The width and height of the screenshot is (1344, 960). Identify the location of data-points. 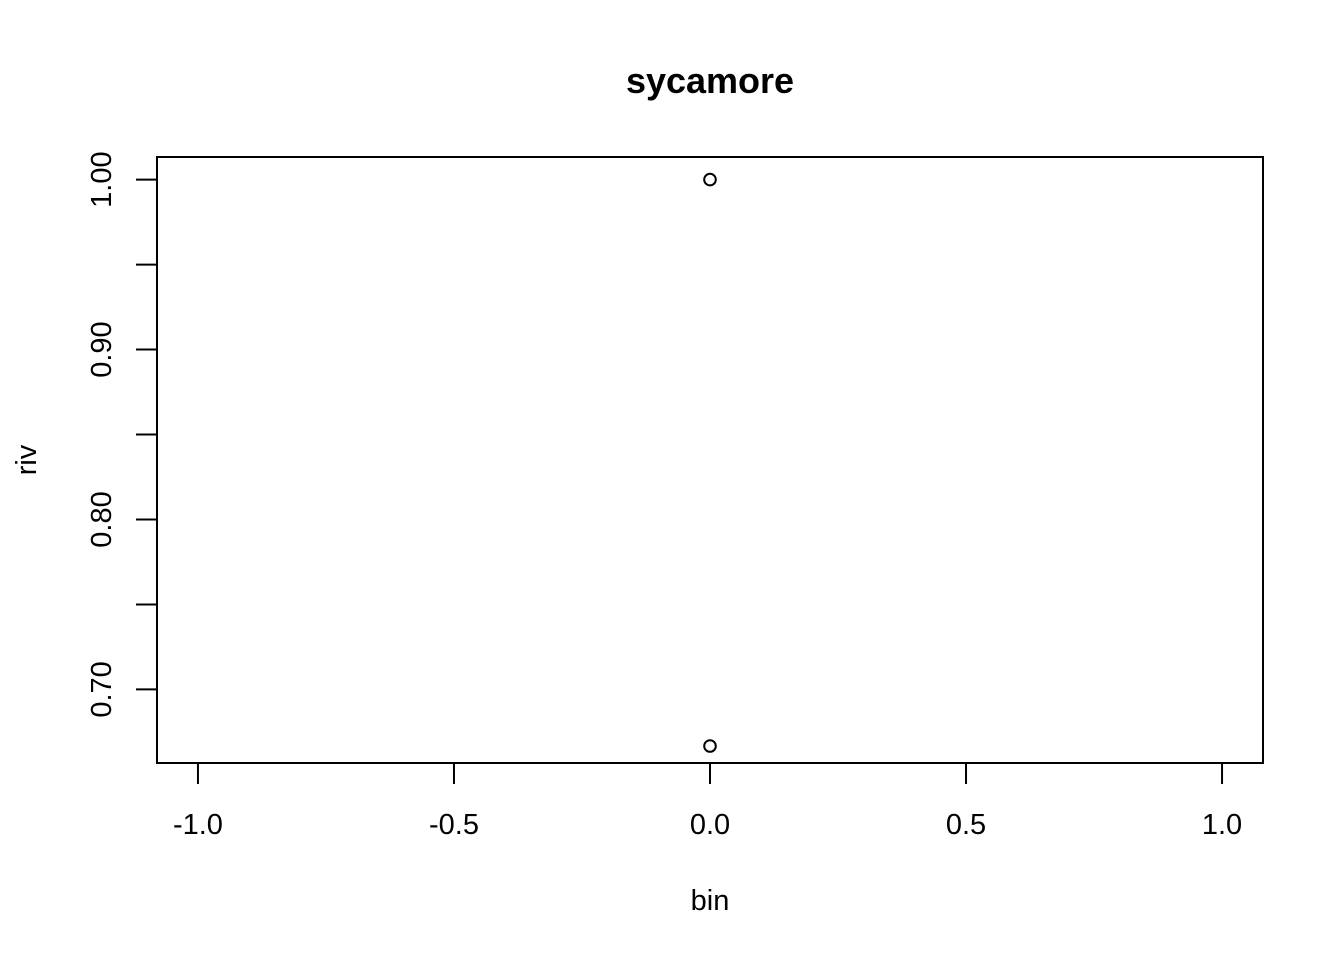
(710, 462).